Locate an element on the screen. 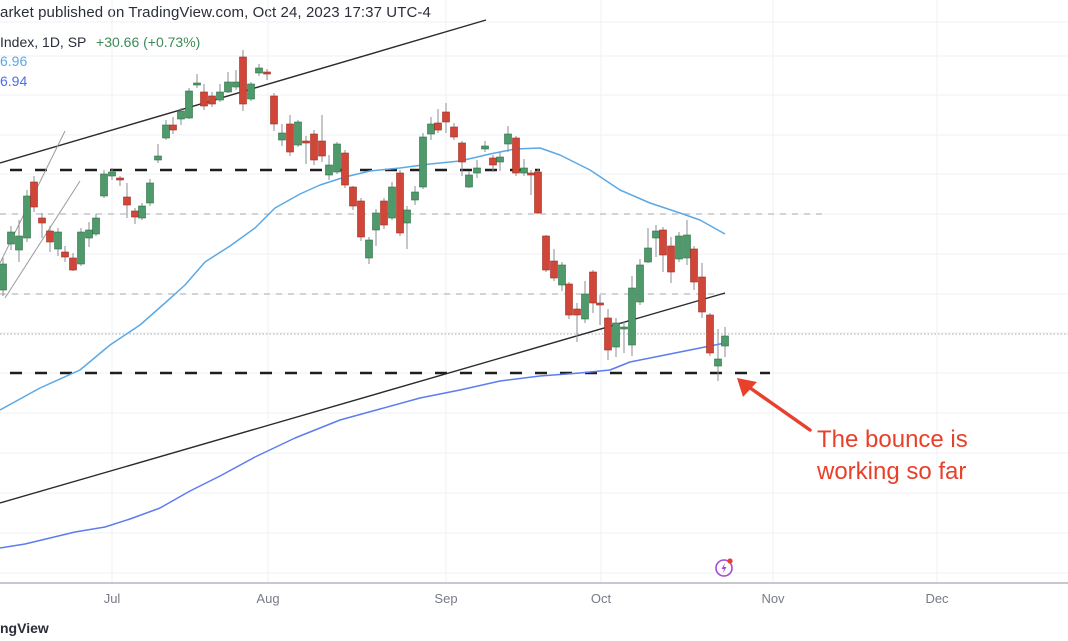 This screenshot has height=641, width=1068. symbol-legend: Index, 1D, SP +30.66 (+0.73%) is located at coordinates (100, 42).